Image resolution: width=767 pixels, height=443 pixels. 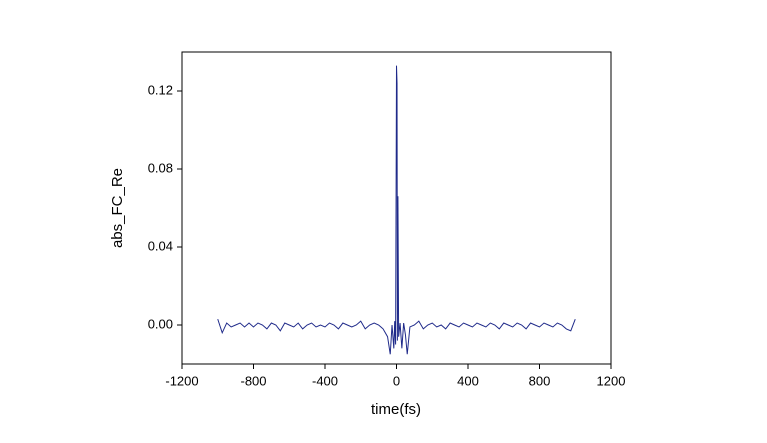 What do you see at coordinates (540, 380) in the screenshot?
I see `x-tick-label: 800` at bounding box center [540, 380].